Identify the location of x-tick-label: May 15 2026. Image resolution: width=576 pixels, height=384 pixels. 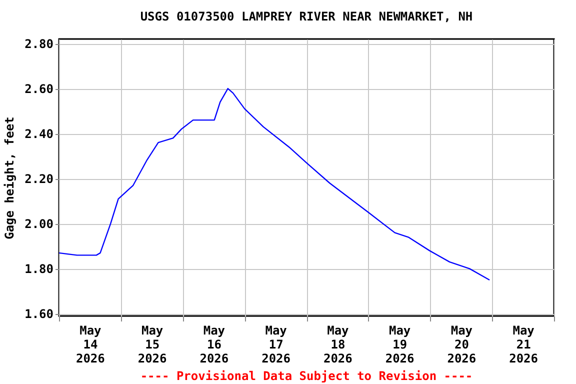
(152, 345).